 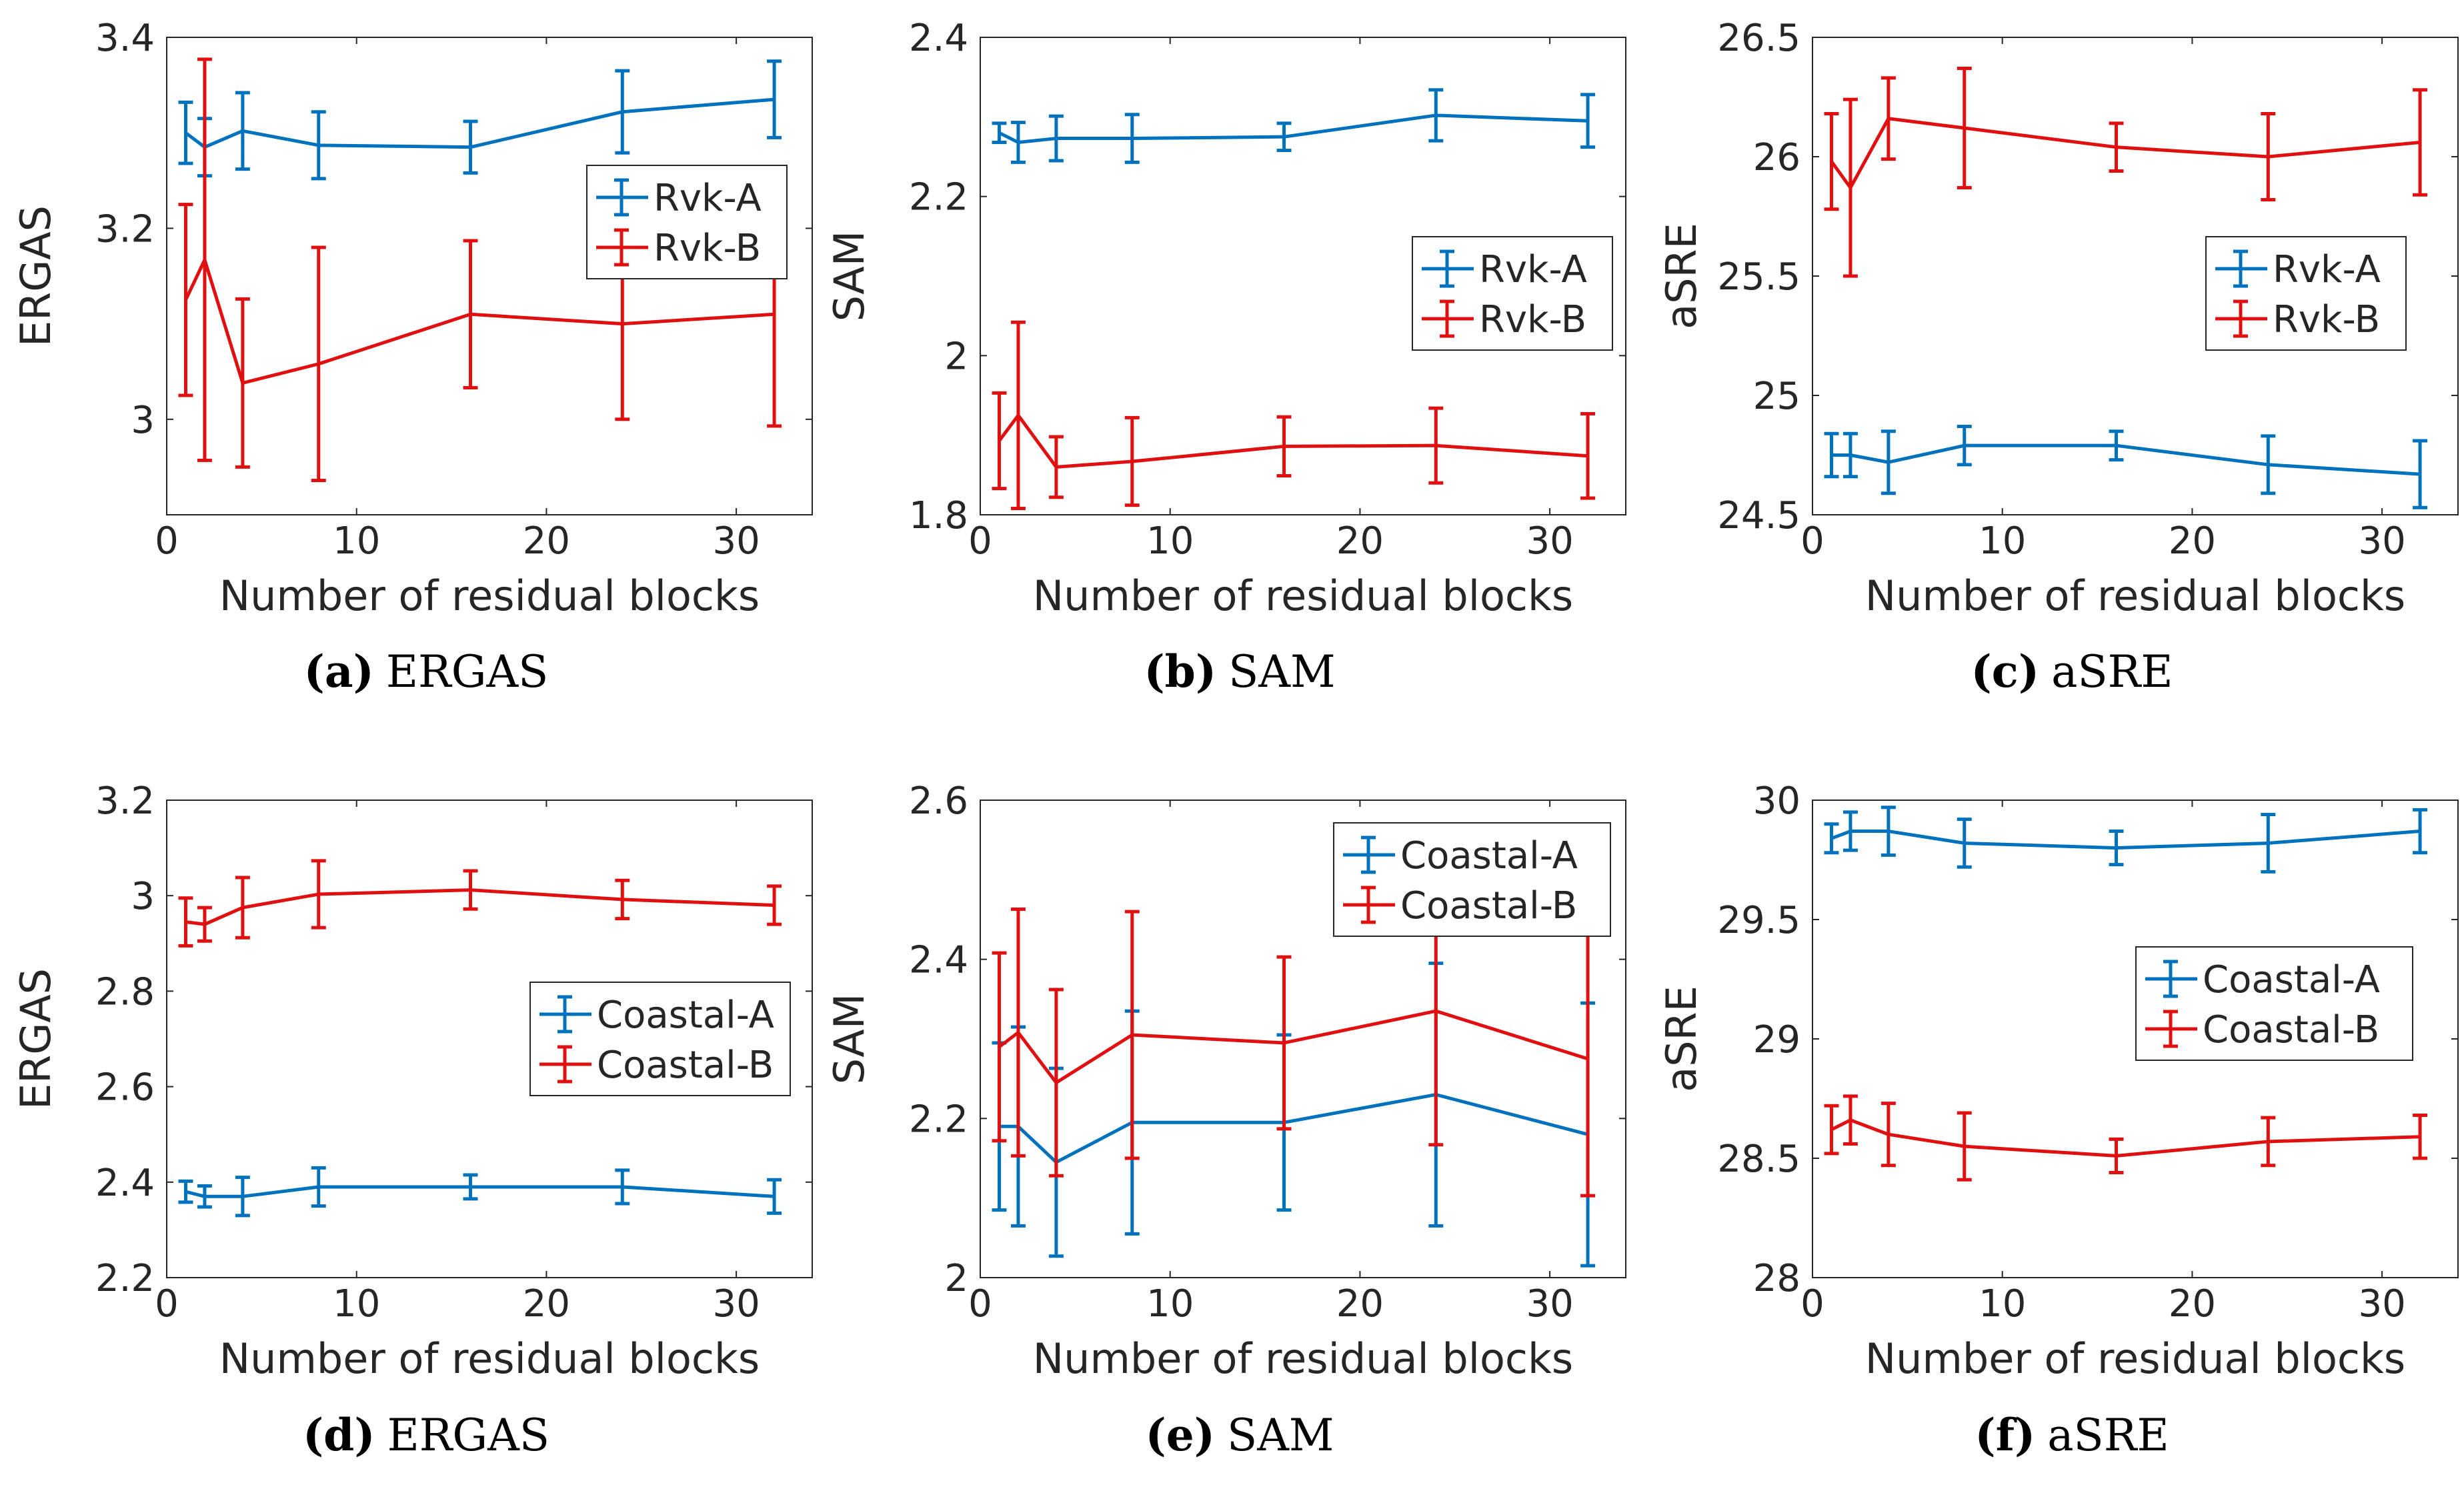 What do you see at coordinates (687, 222) in the screenshot?
I see `legend: Rvk-A Rvk-B` at bounding box center [687, 222].